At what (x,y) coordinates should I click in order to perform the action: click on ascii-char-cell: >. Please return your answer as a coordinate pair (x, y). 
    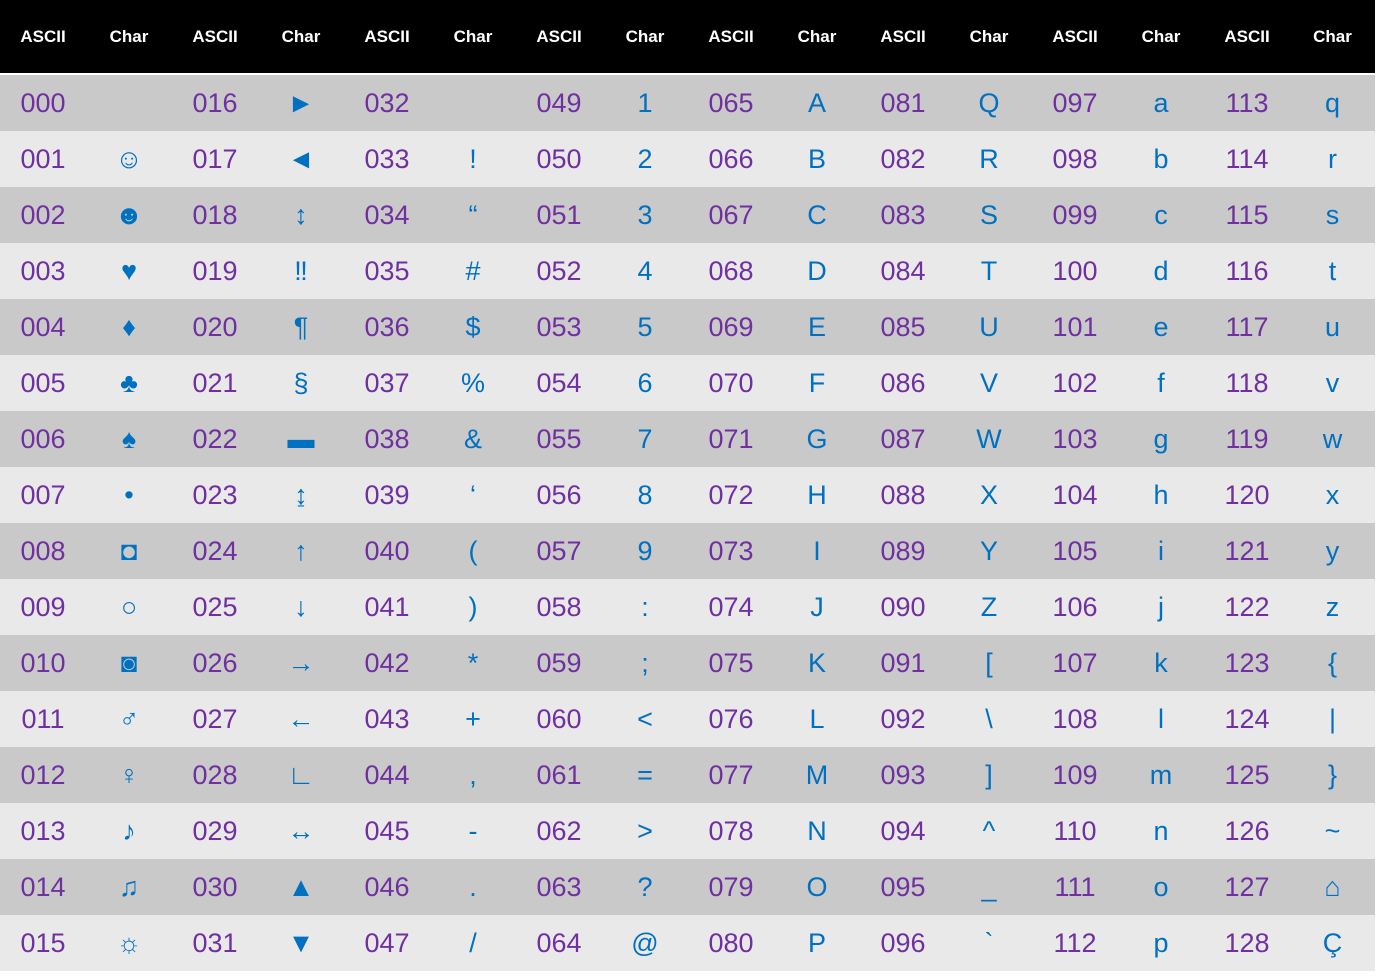
    Looking at the image, I should click on (645, 831).